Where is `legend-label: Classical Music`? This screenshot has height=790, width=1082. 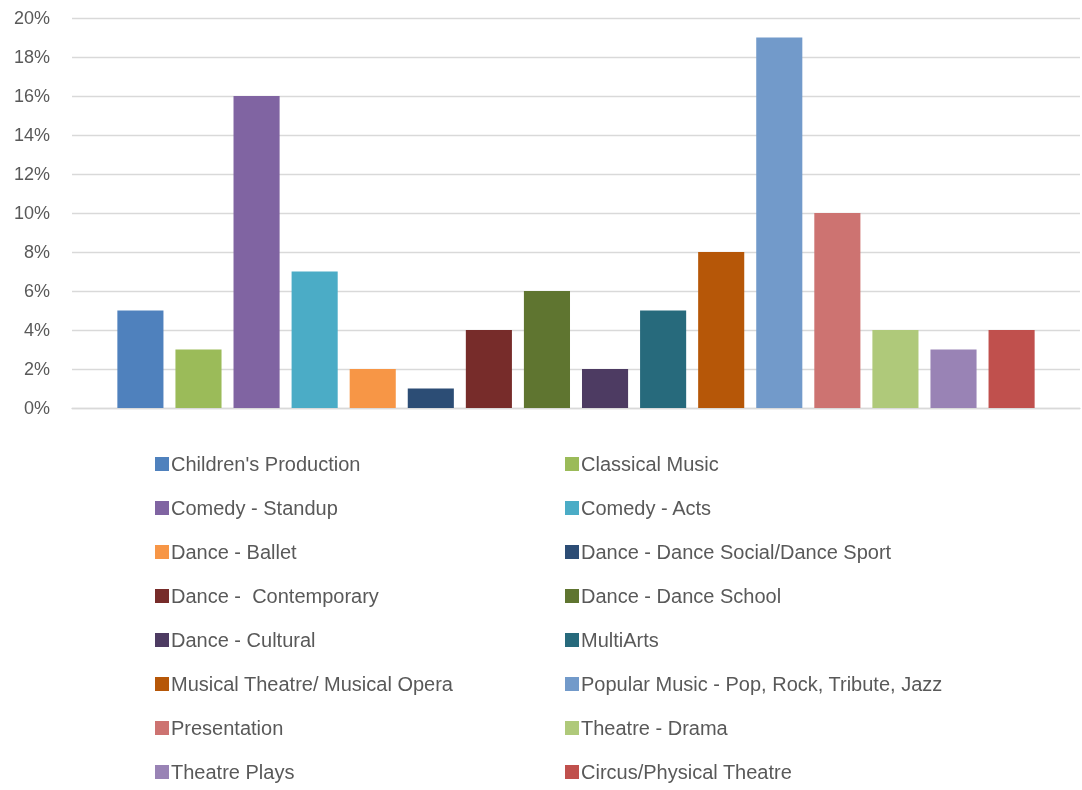
legend-label: Classical Music is located at coordinates (650, 464).